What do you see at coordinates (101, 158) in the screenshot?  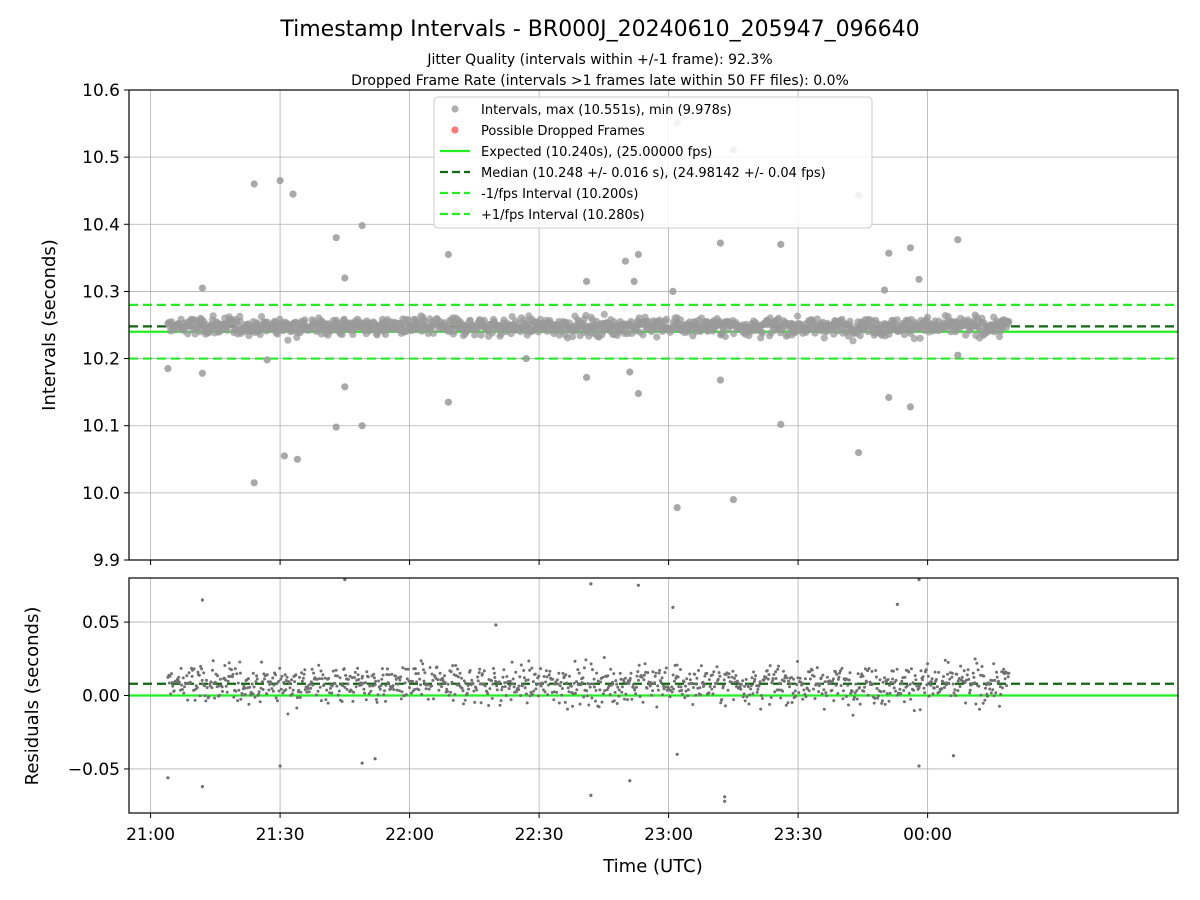 I see `intervals-y-tick-label: 10.5` at bounding box center [101, 158].